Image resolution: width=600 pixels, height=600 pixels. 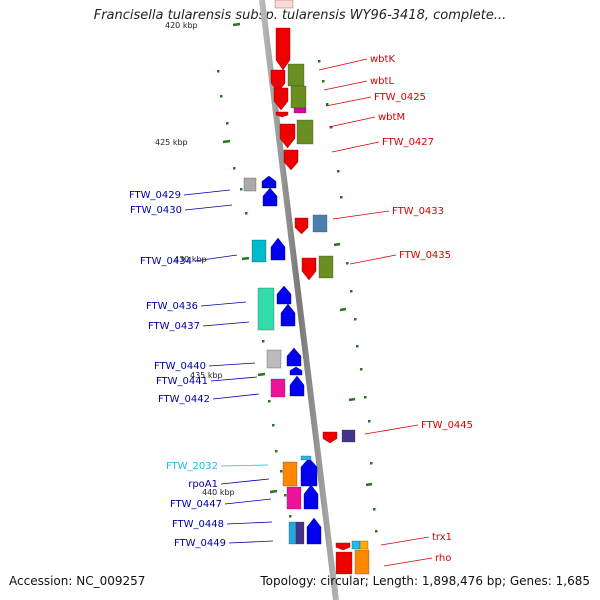 What do you see at coordinates (443, 558) in the screenshot?
I see `gene-label-forward: rho` at bounding box center [443, 558].